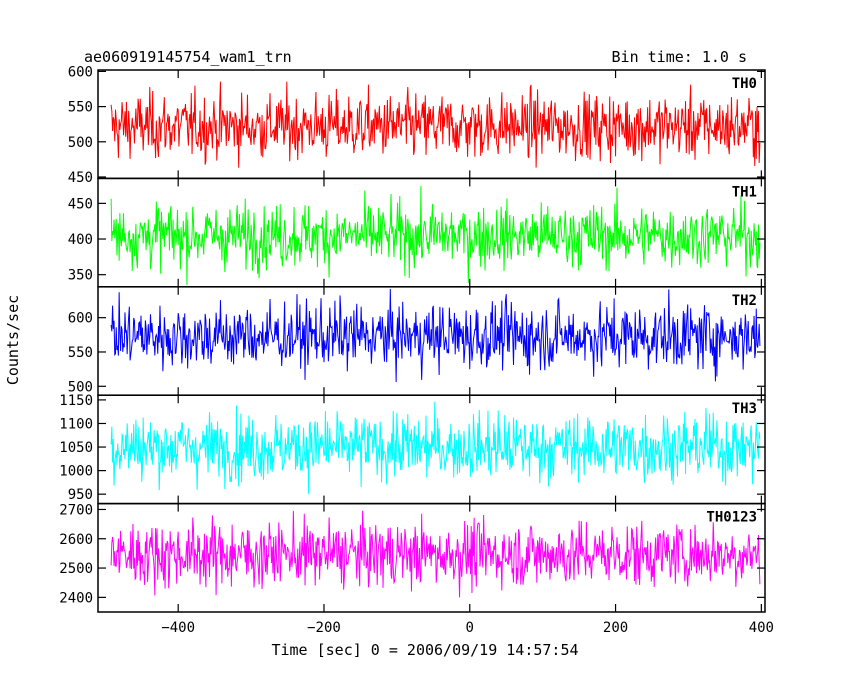  I want to click on x-axis: −400 −200 0 200 400, so click(467, 628).